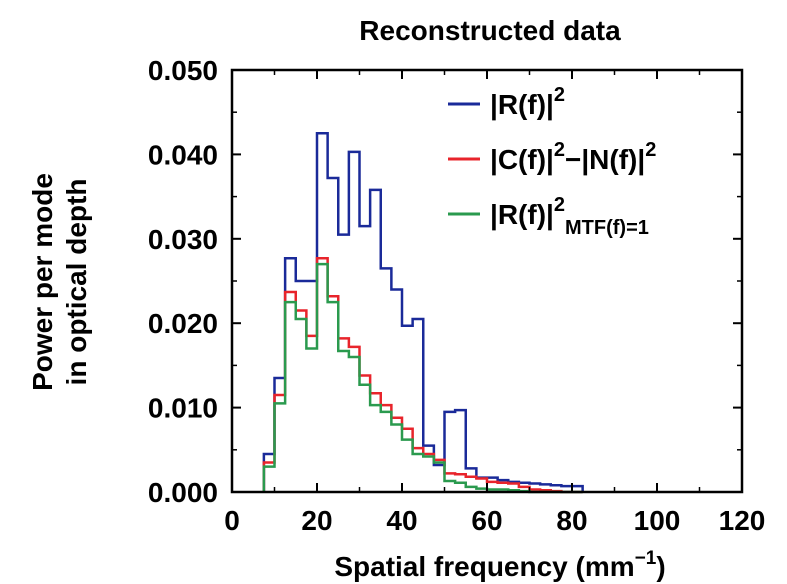 Image resolution: width=787 pixels, height=584 pixels. What do you see at coordinates (183, 239) in the screenshot?
I see `y-tick-label: 0.030` at bounding box center [183, 239].